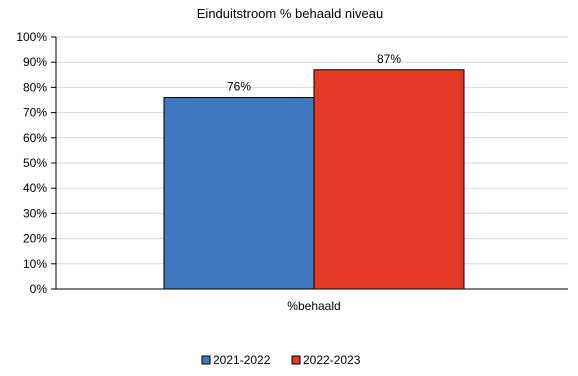 The height and width of the screenshot is (376, 578). Describe the element at coordinates (332, 360) in the screenshot. I see `legend-label: 2022-2023` at that location.